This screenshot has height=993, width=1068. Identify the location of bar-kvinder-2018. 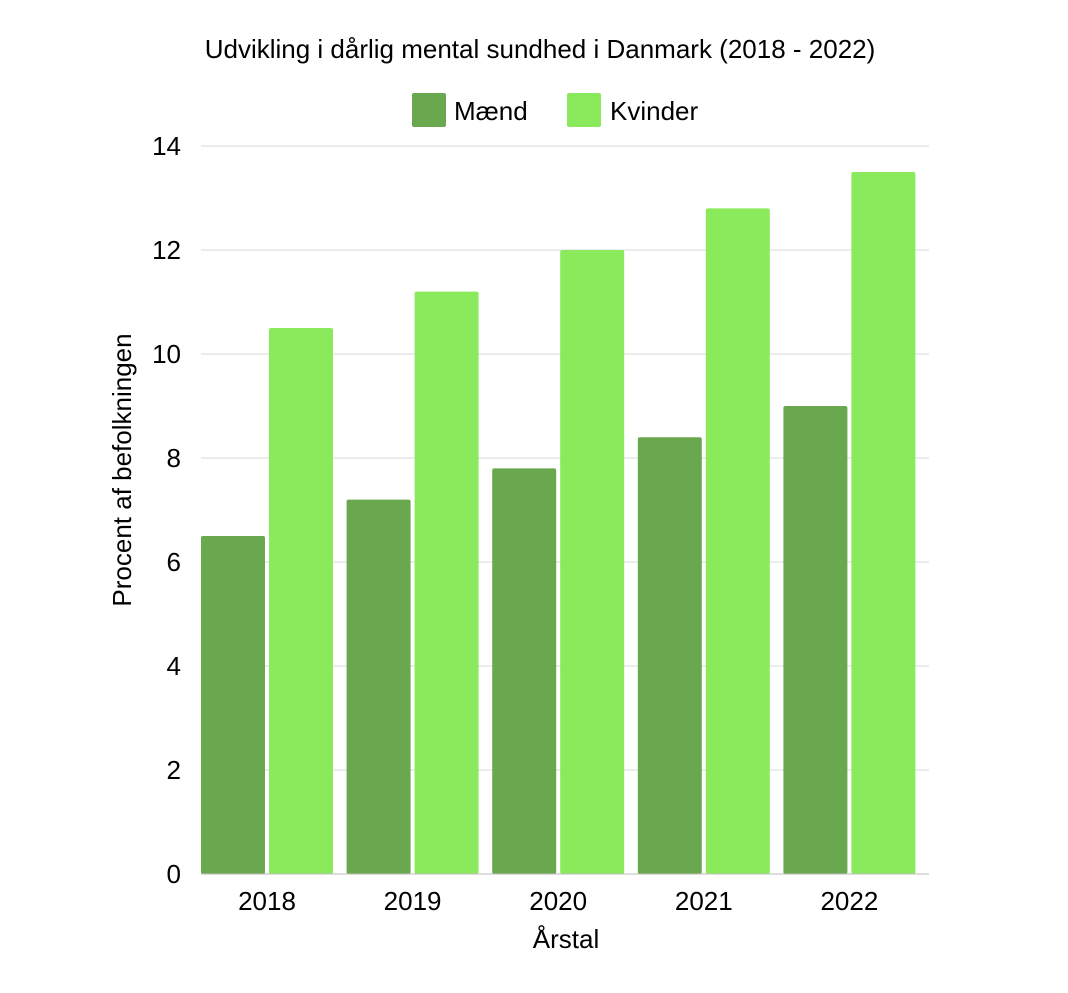
(301, 601).